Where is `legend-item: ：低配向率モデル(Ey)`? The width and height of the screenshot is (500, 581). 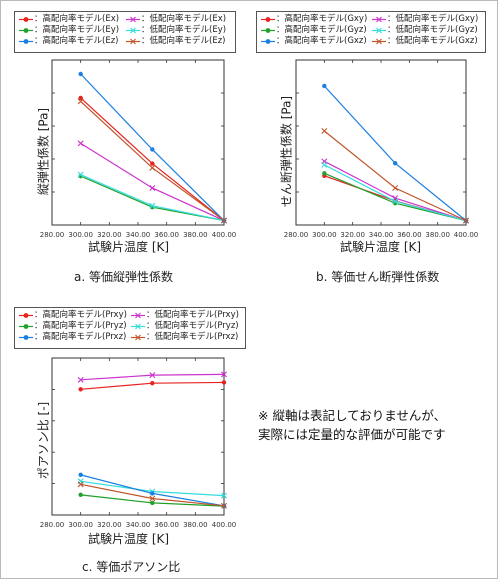
legend-item: ：低配向率モデル(Ey) is located at coordinates (178, 30).